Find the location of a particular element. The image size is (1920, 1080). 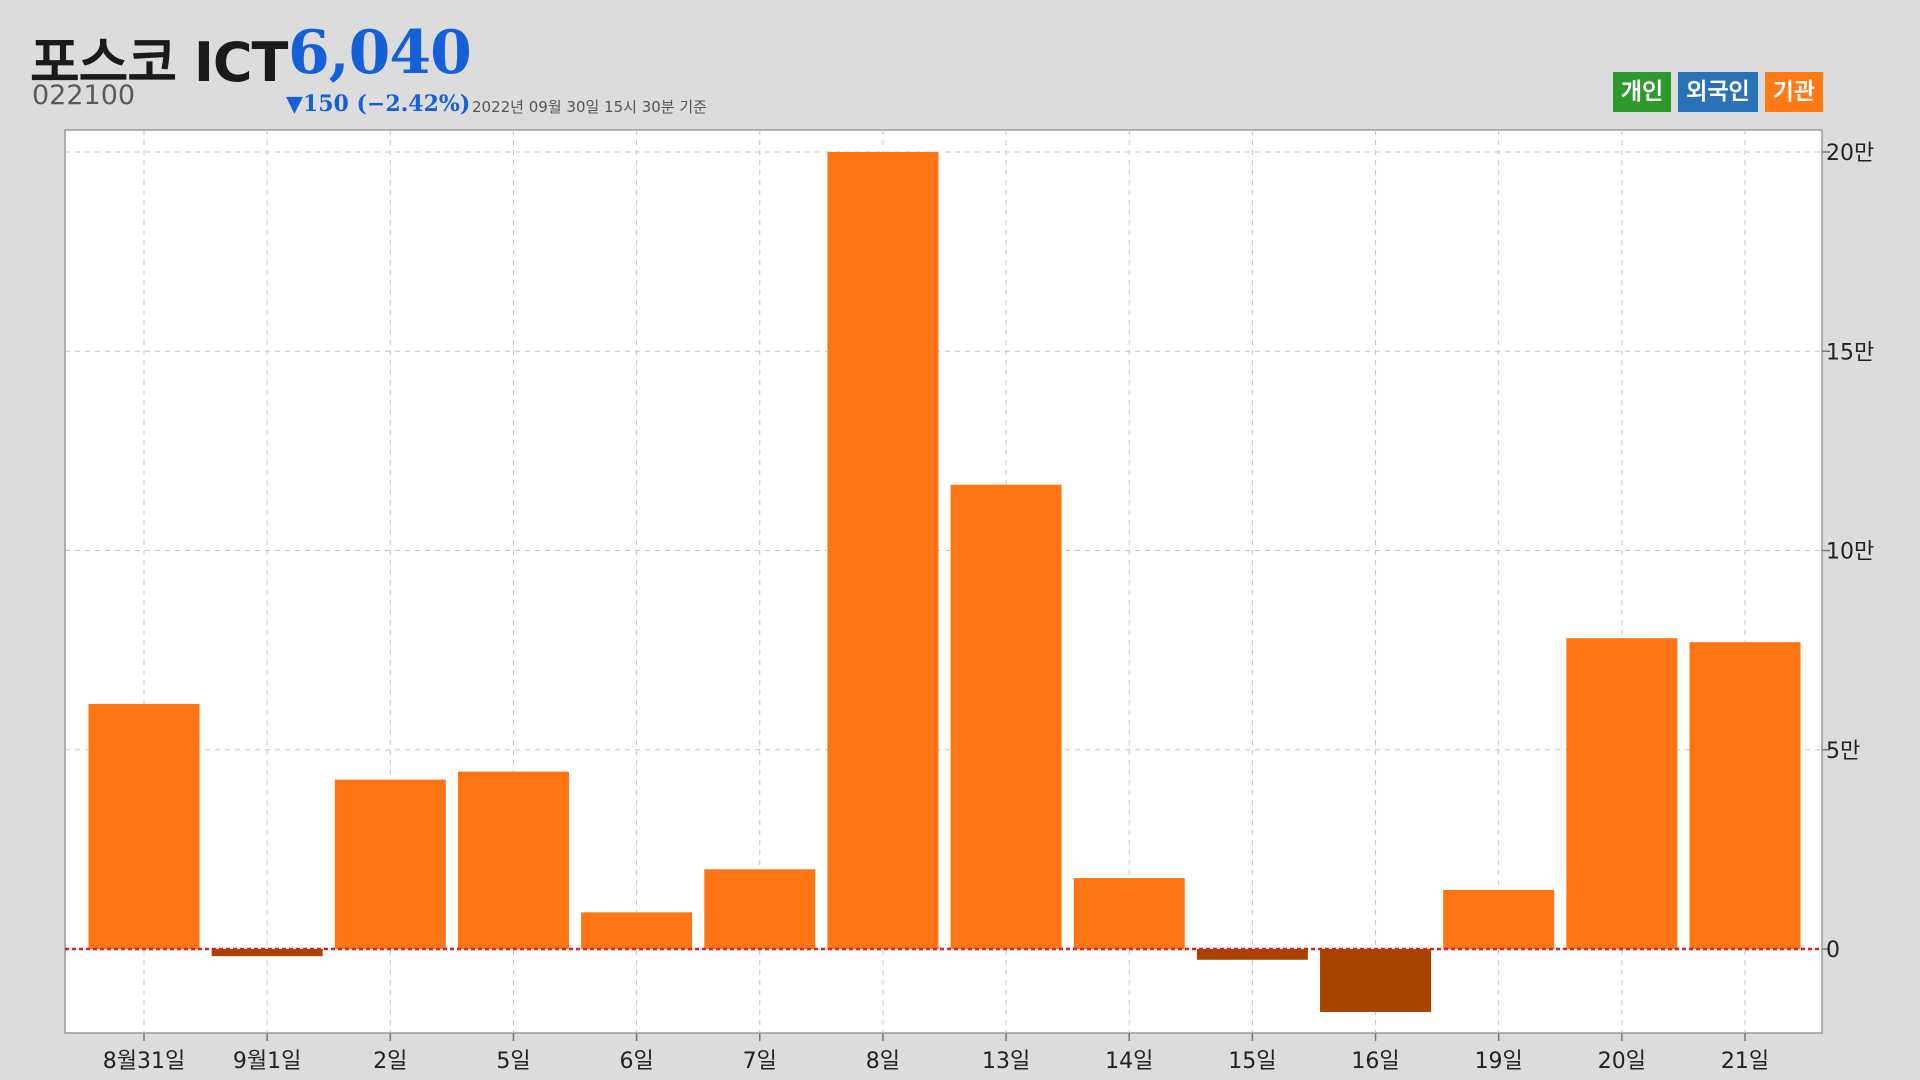

legend-foreign: 외국인 is located at coordinates (1718, 92).